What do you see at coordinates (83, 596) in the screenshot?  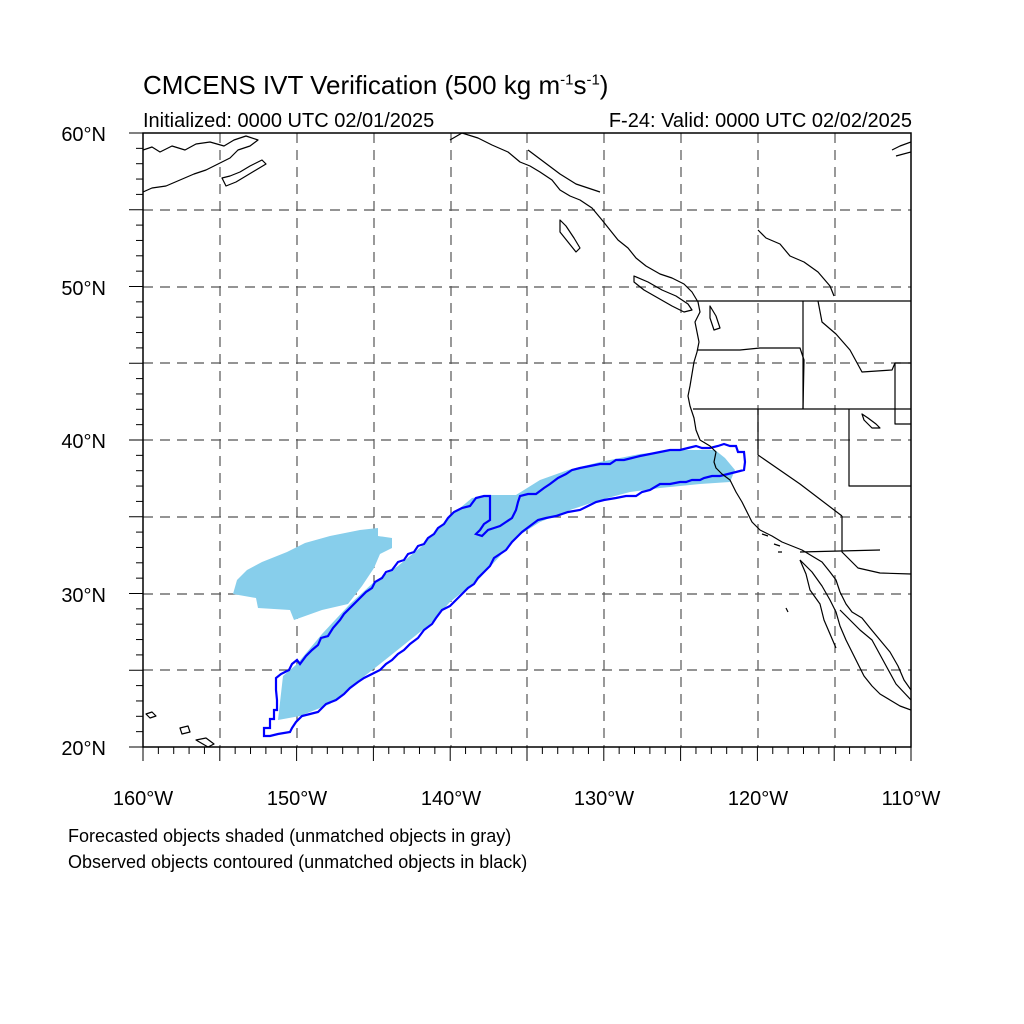 I see `lat-label: 30°N` at bounding box center [83, 596].